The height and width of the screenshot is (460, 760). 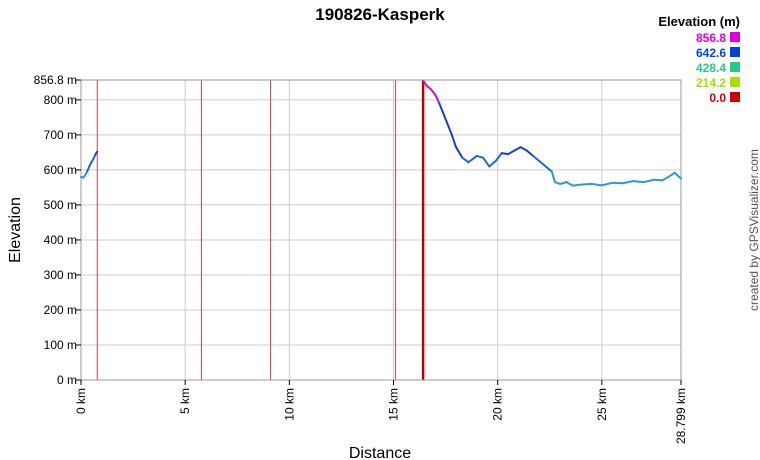 What do you see at coordinates (711, 53) in the screenshot?
I see `legend-value: 642.6` at bounding box center [711, 53].